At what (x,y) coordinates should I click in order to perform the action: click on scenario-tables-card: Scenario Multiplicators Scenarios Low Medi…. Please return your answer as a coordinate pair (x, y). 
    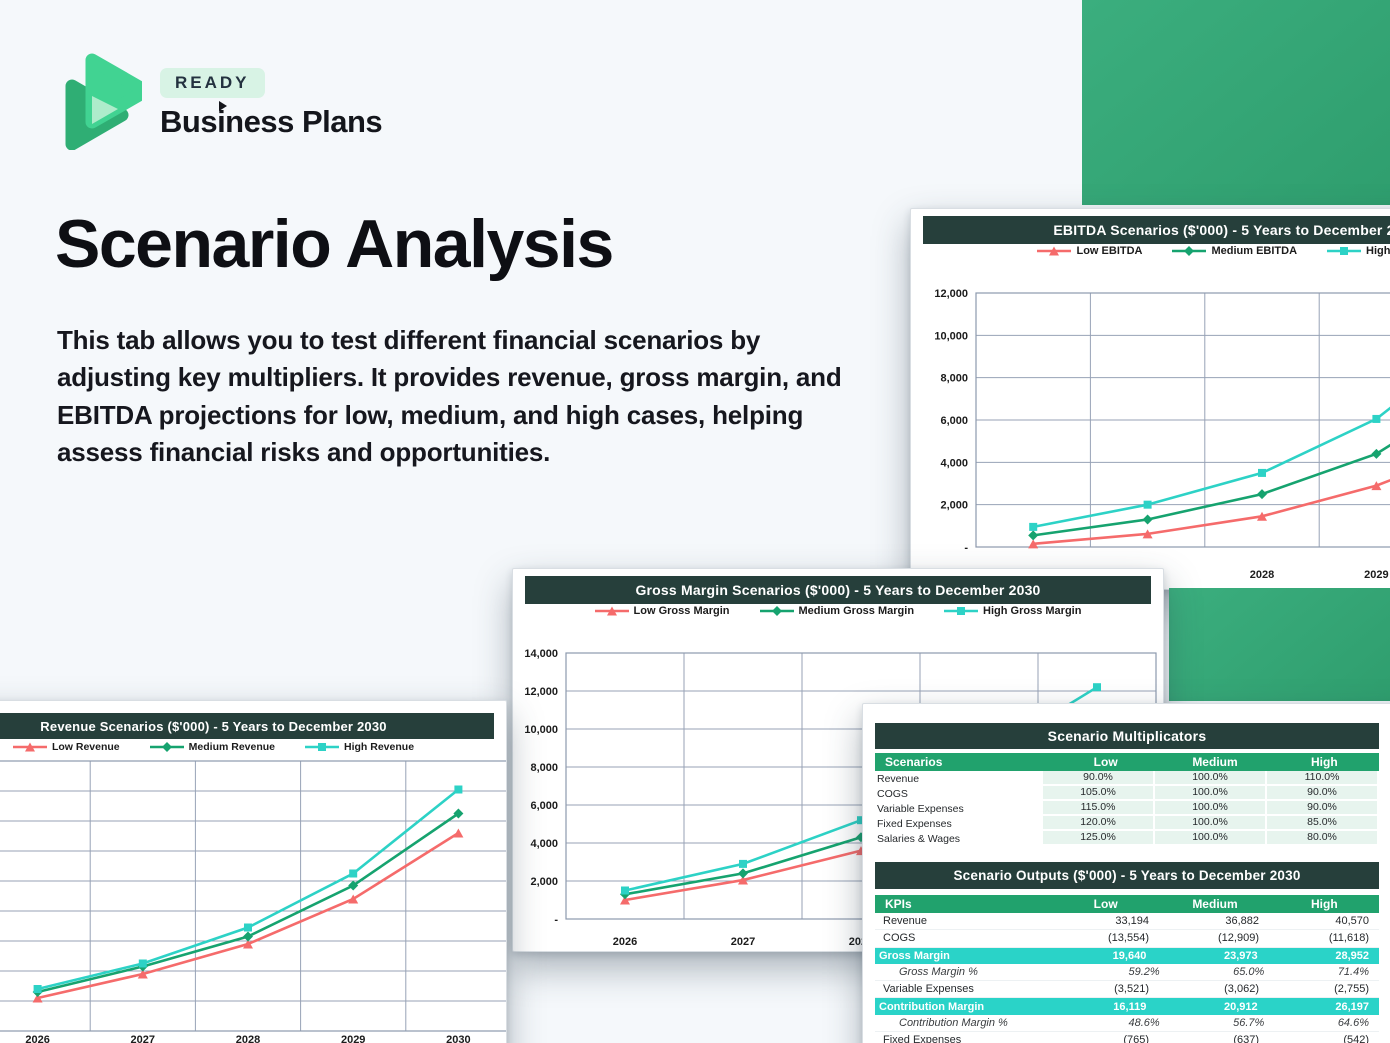
    Looking at the image, I should click on (1126, 873).